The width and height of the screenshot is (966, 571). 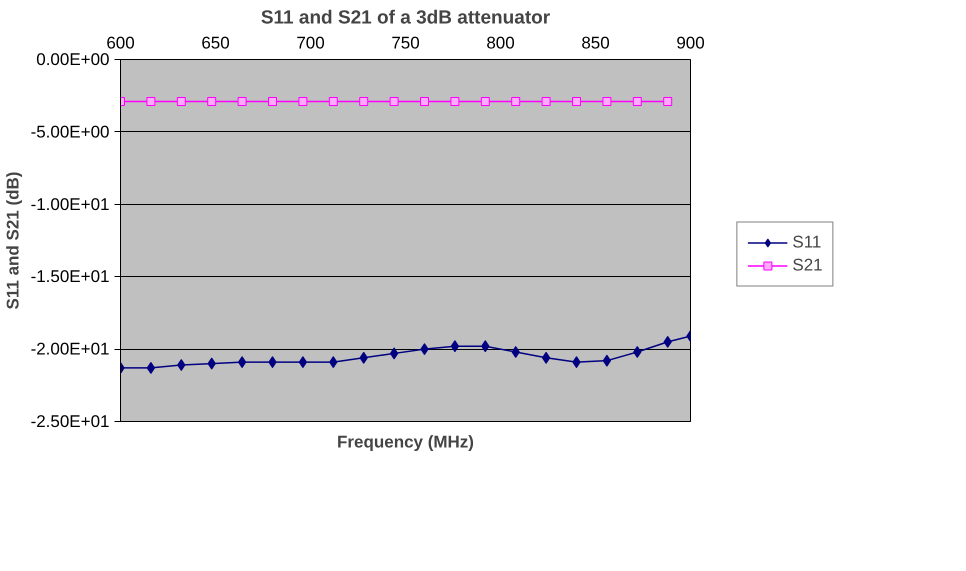 What do you see at coordinates (500, 43) in the screenshot?
I see `x-tick-label: 800` at bounding box center [500, 43].